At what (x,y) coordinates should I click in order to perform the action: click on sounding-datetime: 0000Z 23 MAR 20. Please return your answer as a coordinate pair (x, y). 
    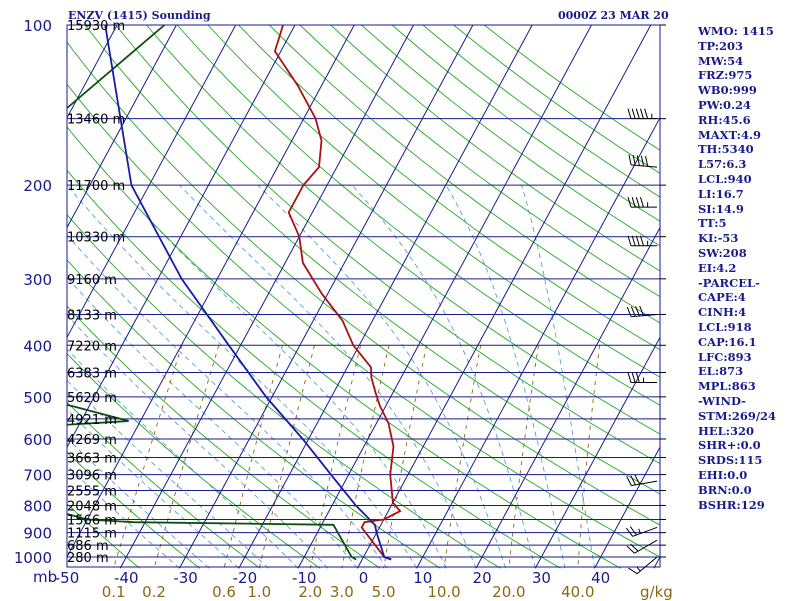
    Looking at the image, I should click on (613, 15).